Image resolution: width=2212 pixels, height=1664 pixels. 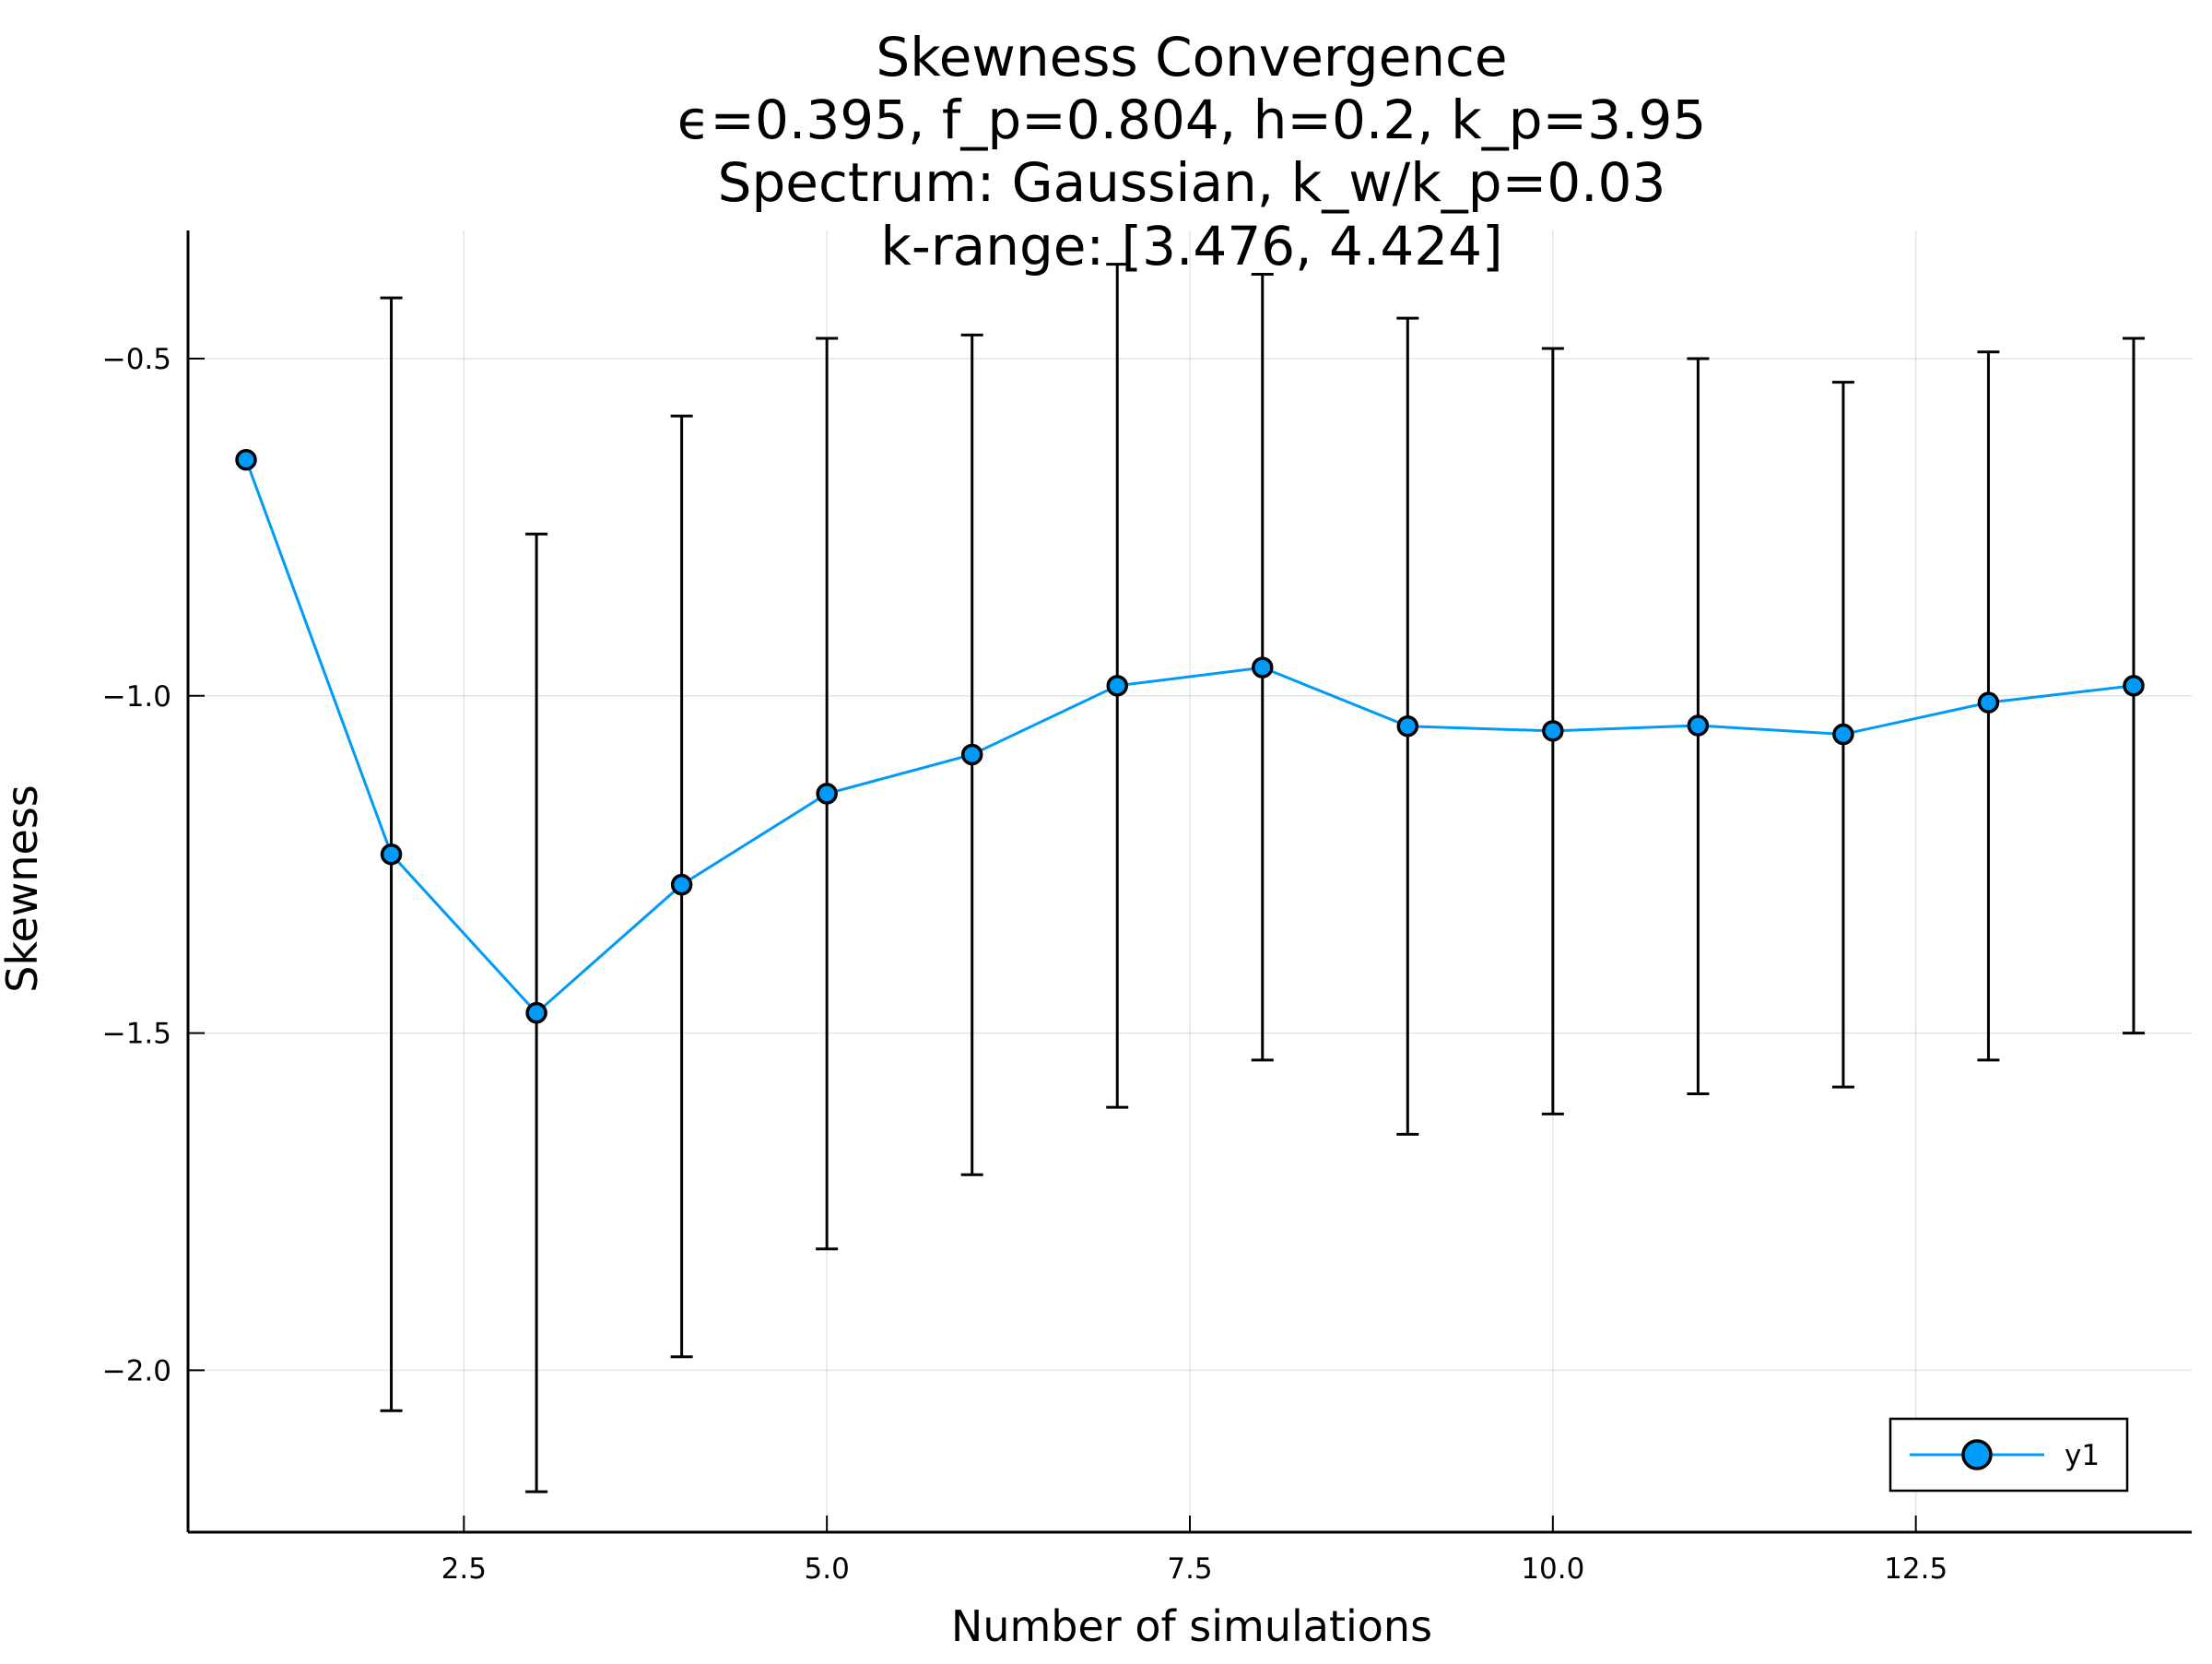 I want to click on x-tick-label-3: 10.0, so click(x=1552, y=1569).